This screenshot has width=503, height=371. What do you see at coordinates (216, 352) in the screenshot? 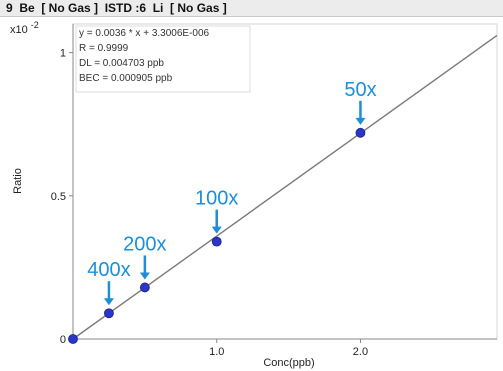
I see `x-tick-label: 1.0` at bounding box center [216, 352].